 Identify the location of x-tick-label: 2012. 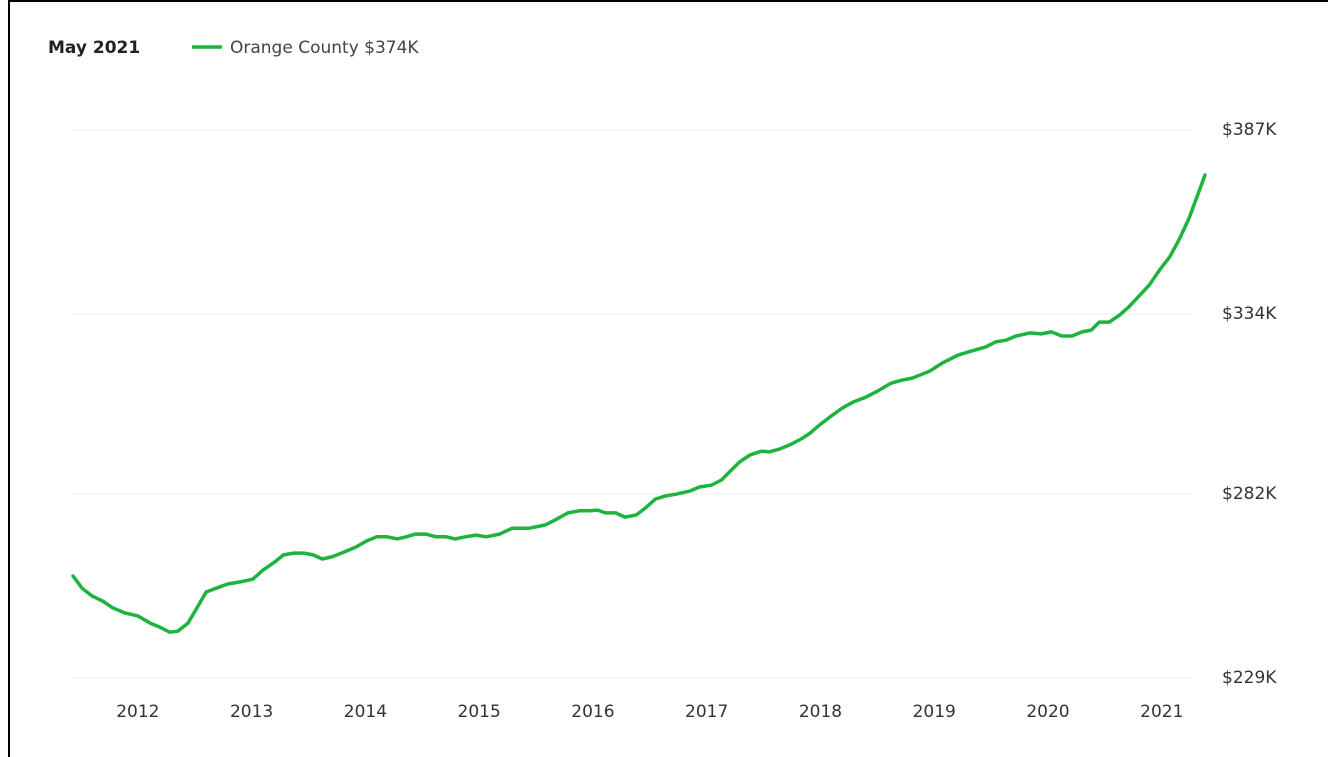
(137, 712).